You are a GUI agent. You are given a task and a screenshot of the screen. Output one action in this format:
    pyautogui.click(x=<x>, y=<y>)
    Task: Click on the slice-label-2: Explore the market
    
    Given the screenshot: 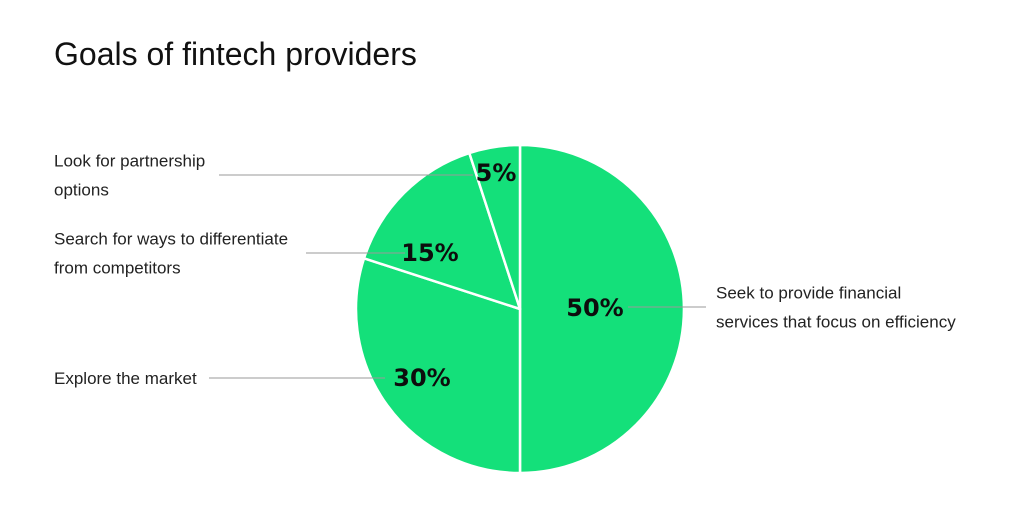 What is the action you would take?
    pyautogui.click(x=125, y=378)
    